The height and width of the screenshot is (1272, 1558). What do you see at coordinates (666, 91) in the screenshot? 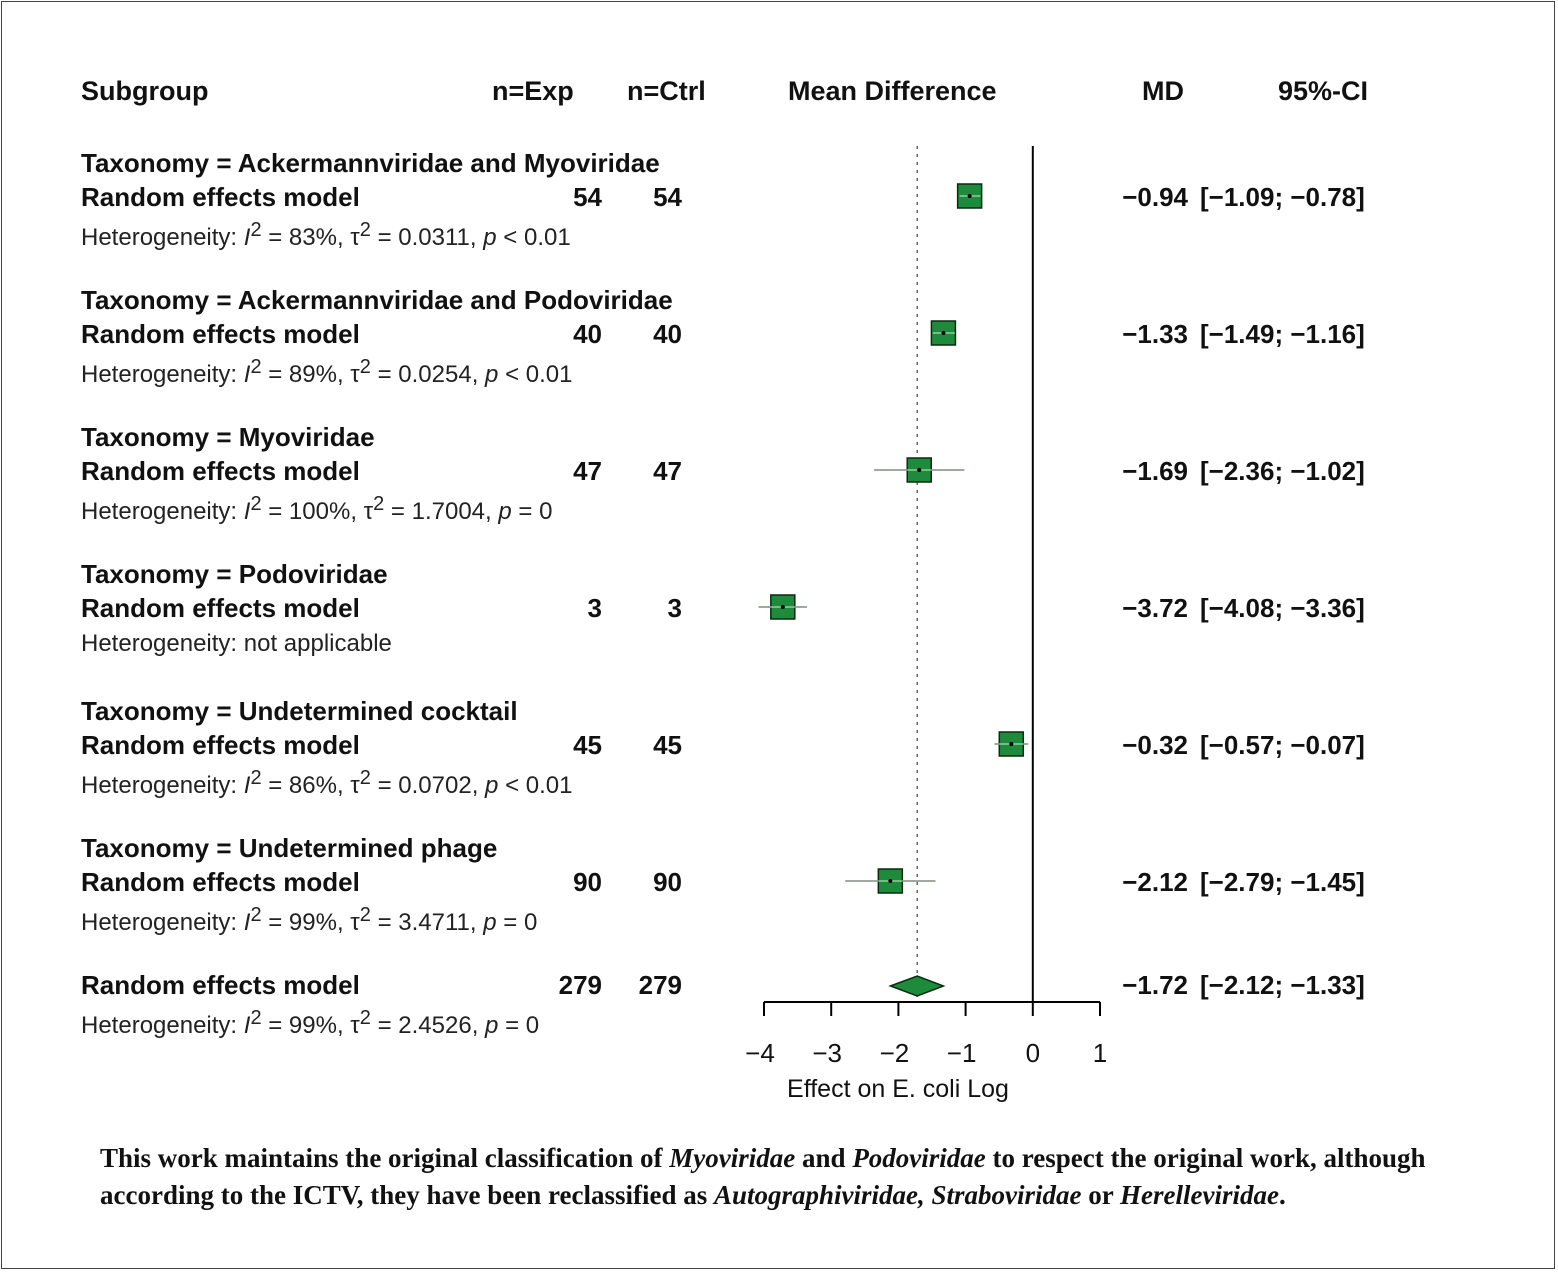
I see `header-n-ctrl: n=Ctrl` at bounding box center [666, 91].